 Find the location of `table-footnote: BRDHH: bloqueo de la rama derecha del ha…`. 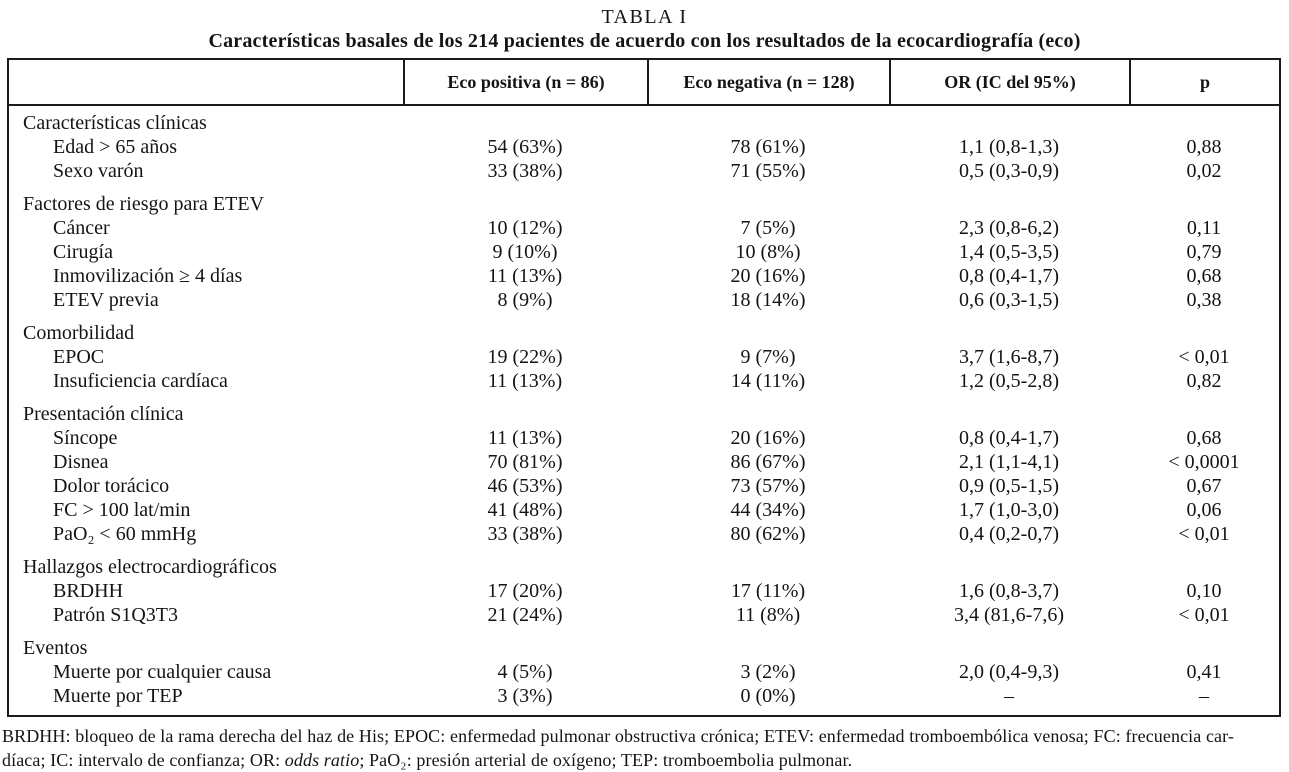

table-footnote: BRDHH: bloqueo de la rama derecha del ha… is located at coordinates (644, 748).